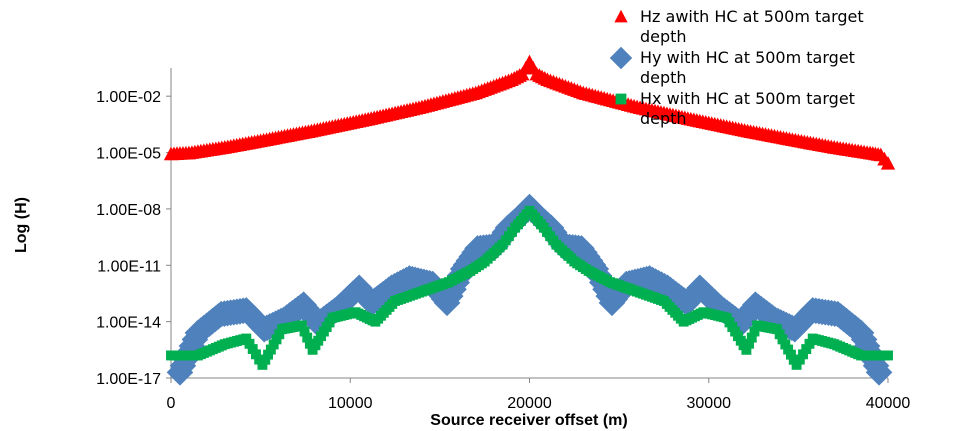 The height and width of the screenshot is (431, 959). I want to click on y-tick-label: 1.00E-02, so click(128, 97).